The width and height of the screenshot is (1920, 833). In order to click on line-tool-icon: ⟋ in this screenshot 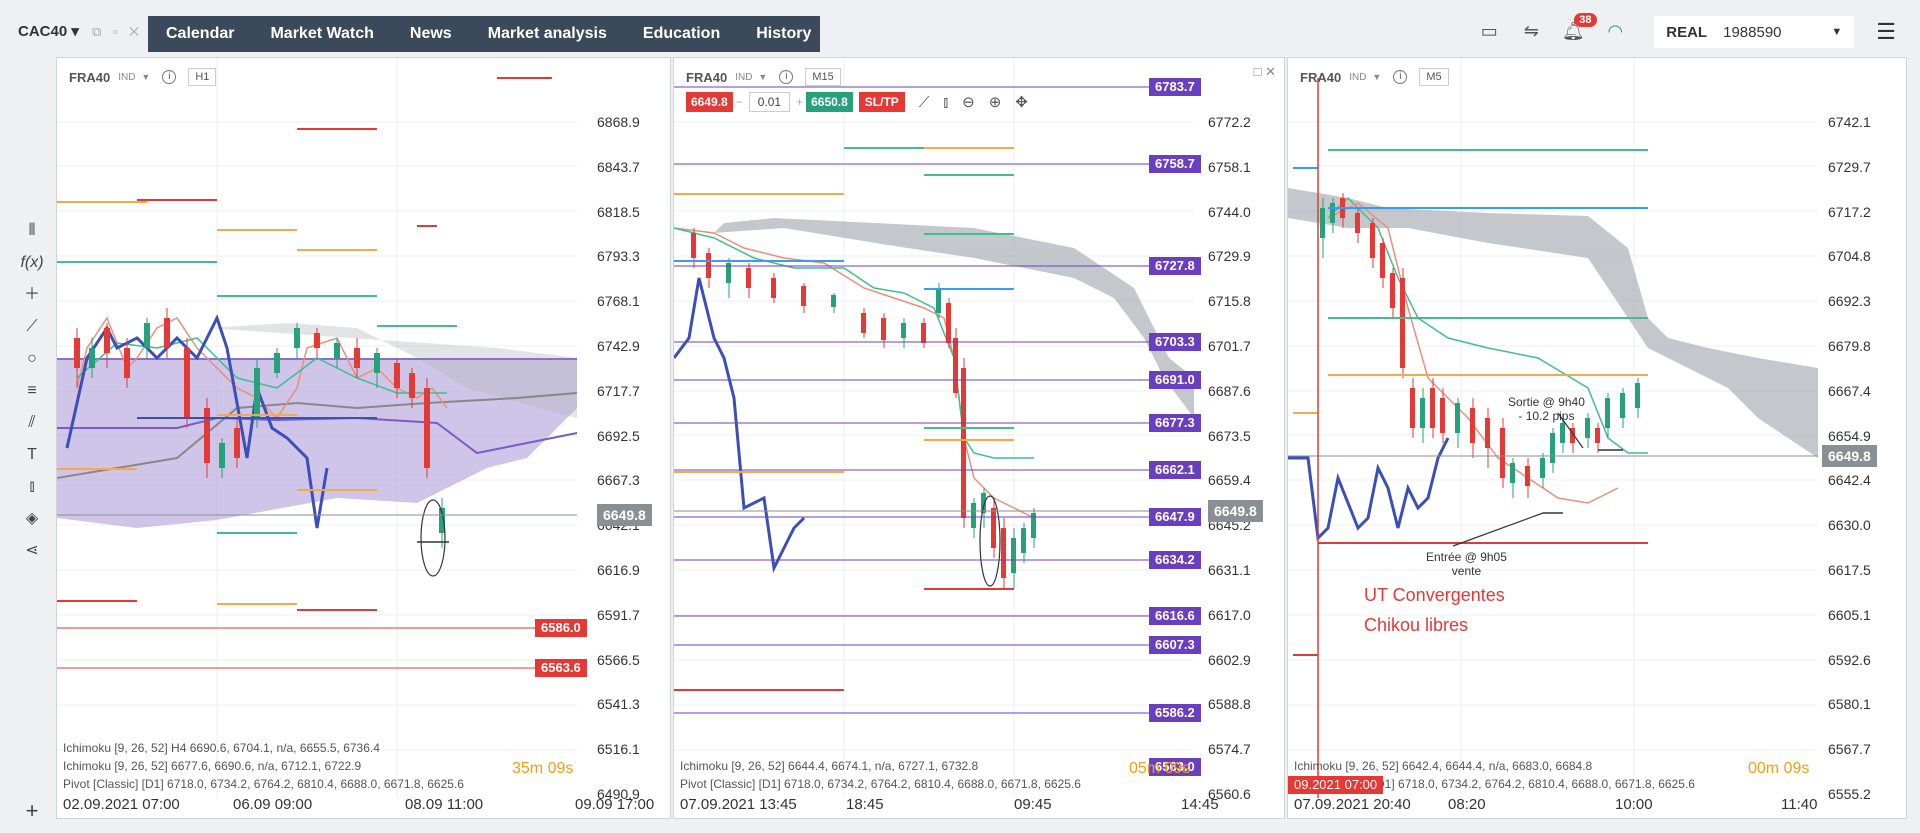, I will do `click(32, 326)`.